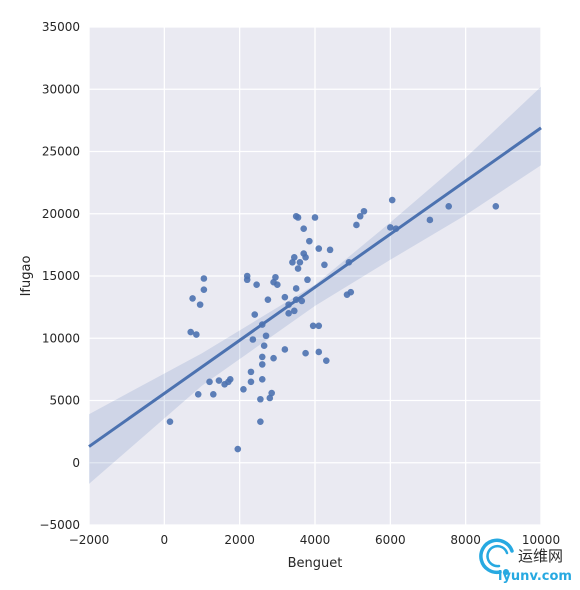  What do you see at coordinates (61, 338) in the screenshot?
I see `y-tick-label-3: 10000` at bounding box center [61, 338].